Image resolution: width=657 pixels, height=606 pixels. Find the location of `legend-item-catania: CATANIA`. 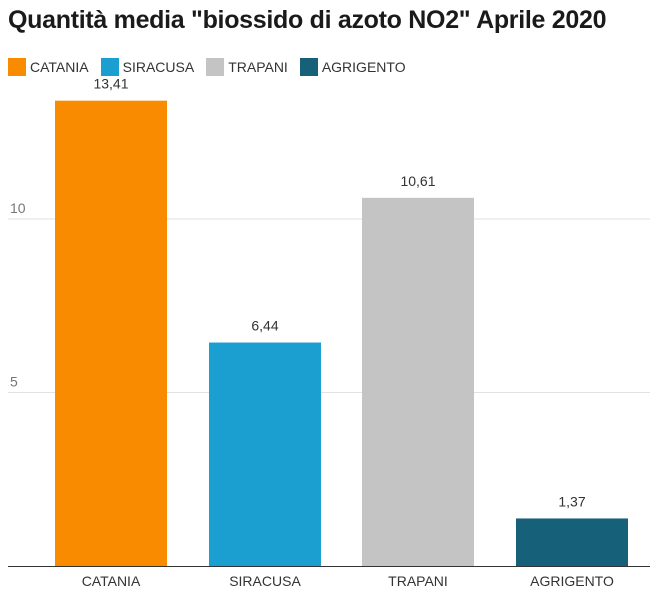

legend-item-catania: CATANIA is located at coordinates (48, 67).